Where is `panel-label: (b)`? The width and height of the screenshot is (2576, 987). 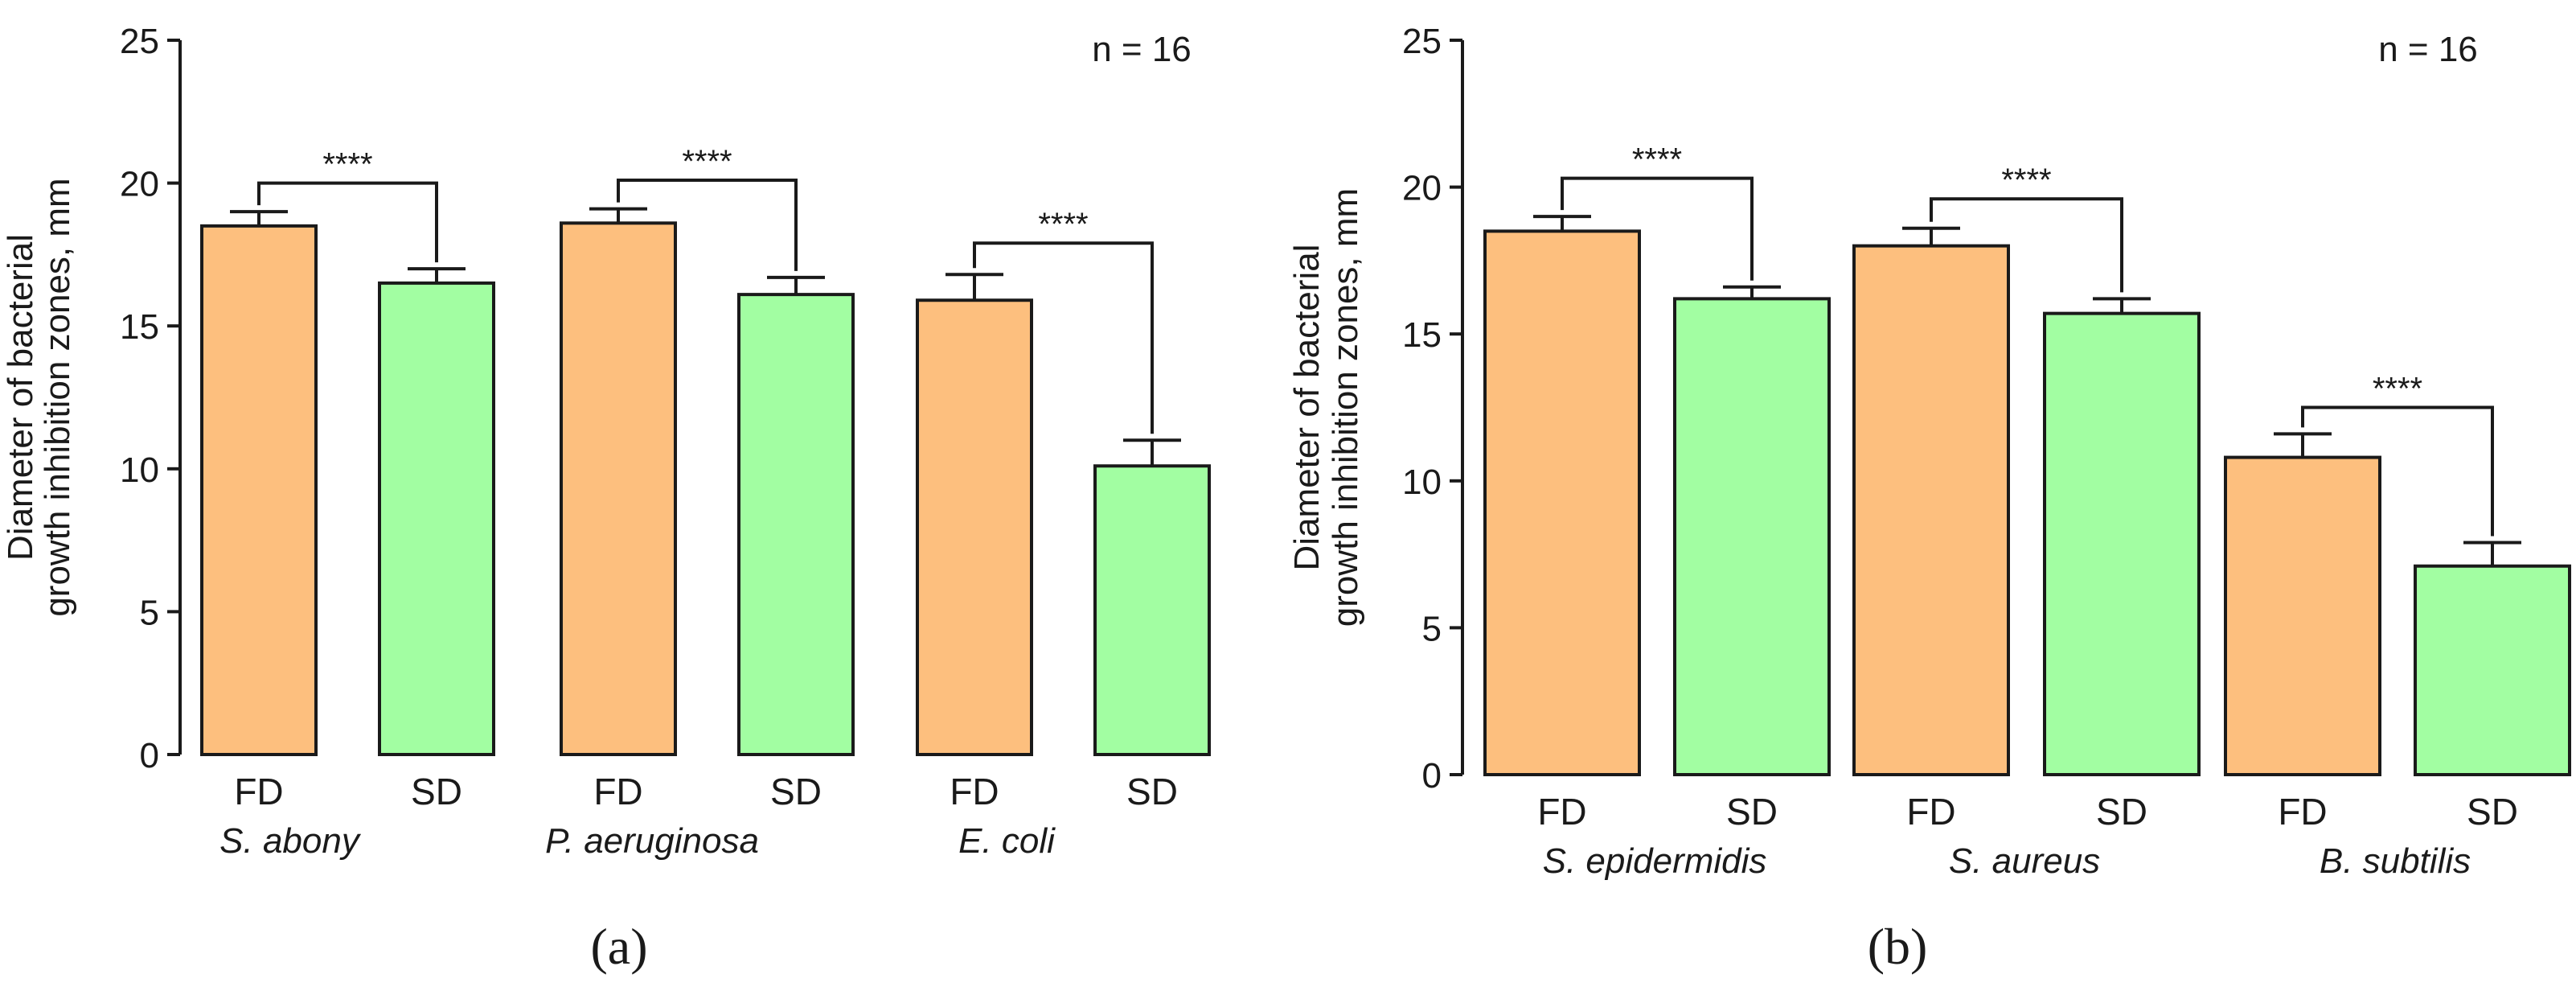
panel-label: (b) is located at coordinates (1898, 947).